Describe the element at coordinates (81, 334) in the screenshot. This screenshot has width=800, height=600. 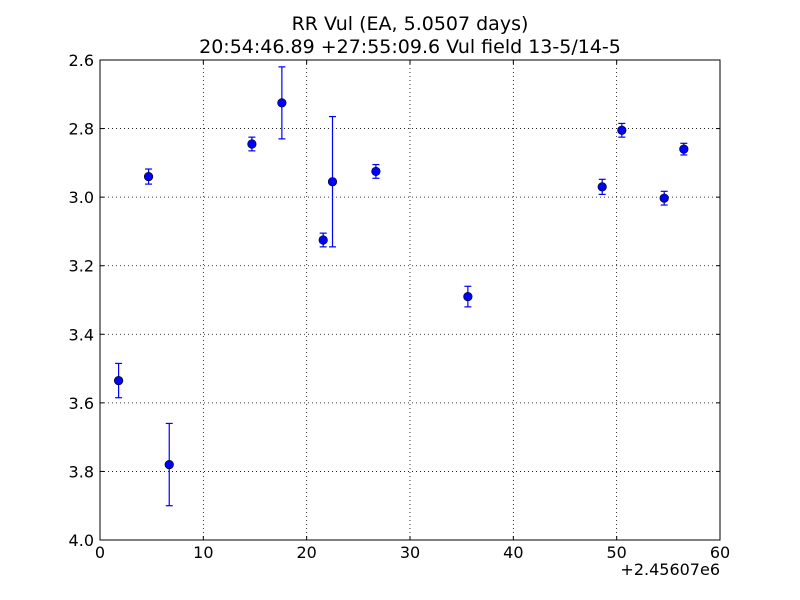
I see `y-tick-label: 3.4` at that location.